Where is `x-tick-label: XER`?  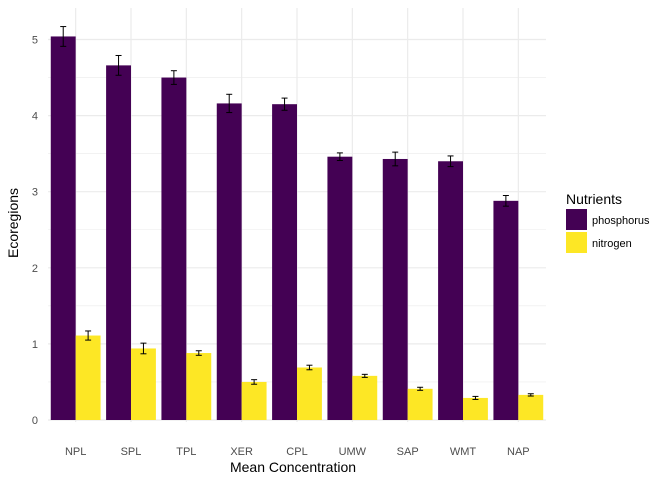
x-tick-label: XER is located at coordinates (241, 452).